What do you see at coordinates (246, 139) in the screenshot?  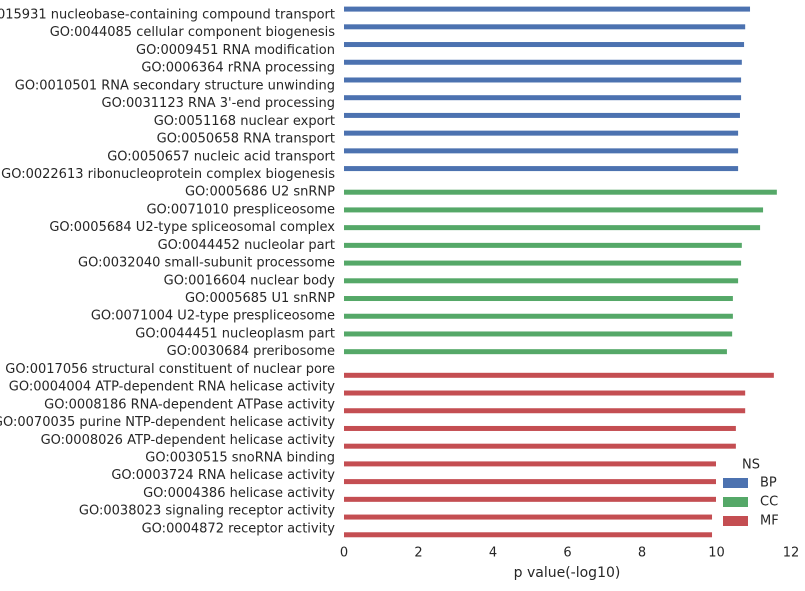 I see `y-tick-label: GO:0050658 RNA transport` at bounding box center [246, 139].